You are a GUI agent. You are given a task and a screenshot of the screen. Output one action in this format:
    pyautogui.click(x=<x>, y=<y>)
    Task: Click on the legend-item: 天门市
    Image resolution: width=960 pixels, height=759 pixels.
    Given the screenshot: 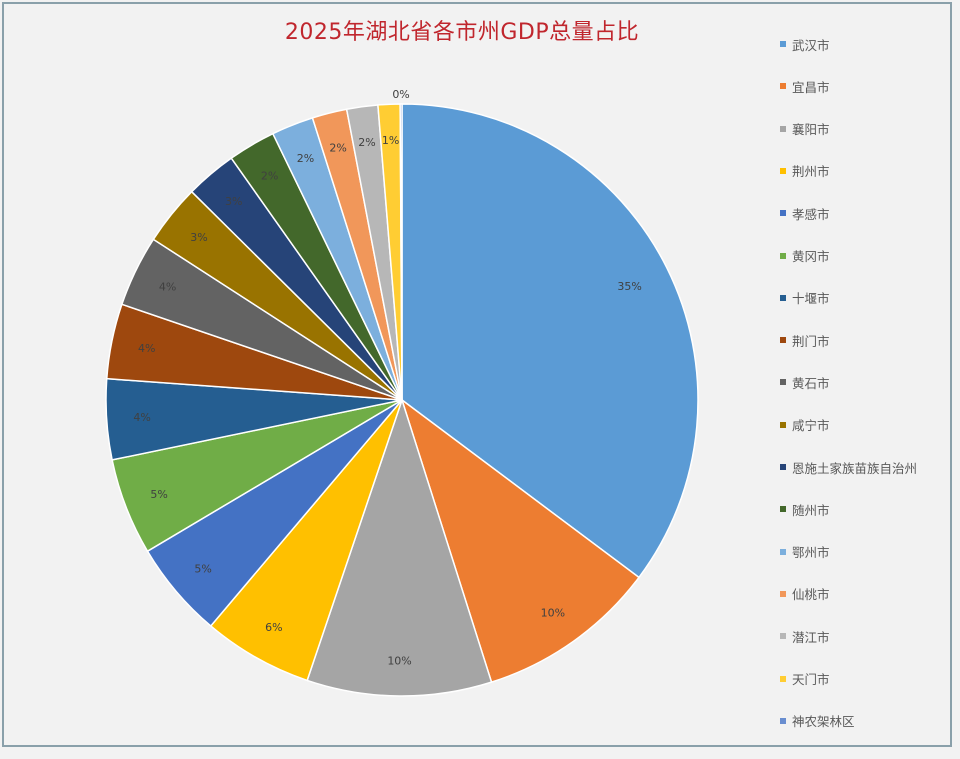 What is the action you would take?
    pyautogui.click(x=805, y=679)
    